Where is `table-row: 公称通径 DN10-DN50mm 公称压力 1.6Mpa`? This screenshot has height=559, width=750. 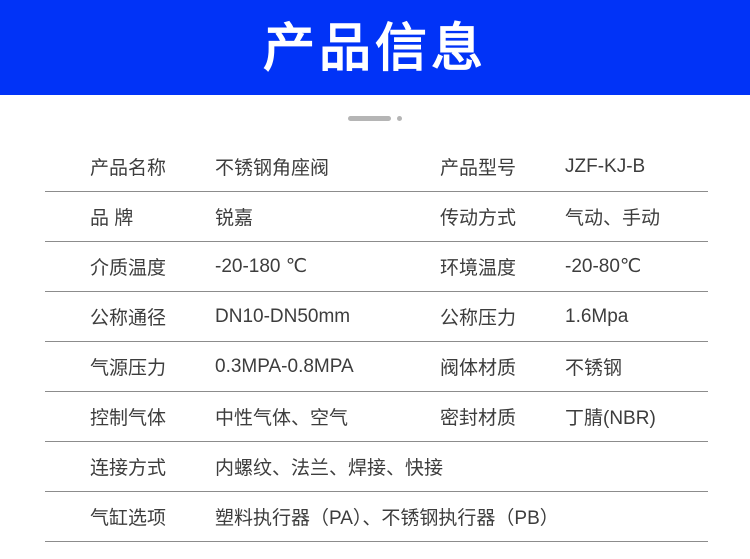 table-row: 公称通径 DN10-DN50mm 公称压力 1.6Mpa is located at coordinates (376, 317).